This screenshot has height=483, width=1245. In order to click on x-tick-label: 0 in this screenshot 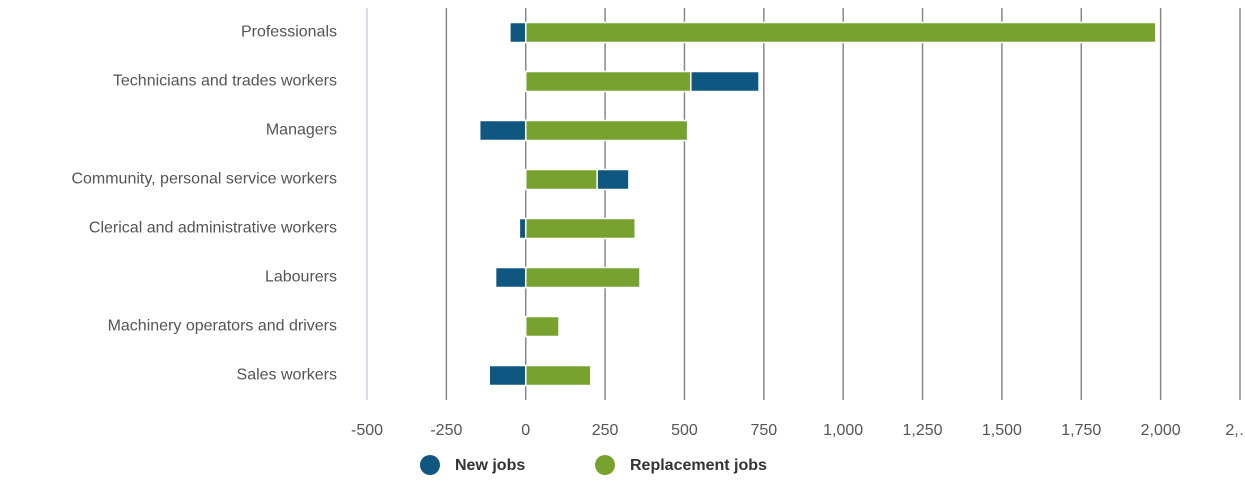, I will do `click(525, 430)`.